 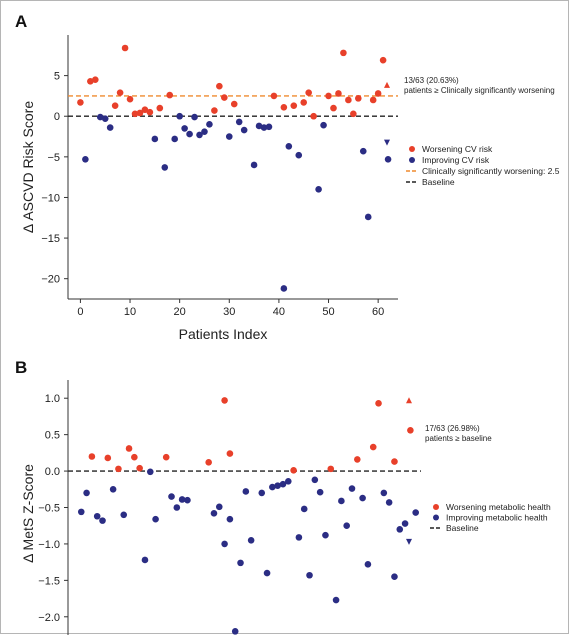 I want to click on panel-a-y-tick-label: 5, so click(x=57, y=77).